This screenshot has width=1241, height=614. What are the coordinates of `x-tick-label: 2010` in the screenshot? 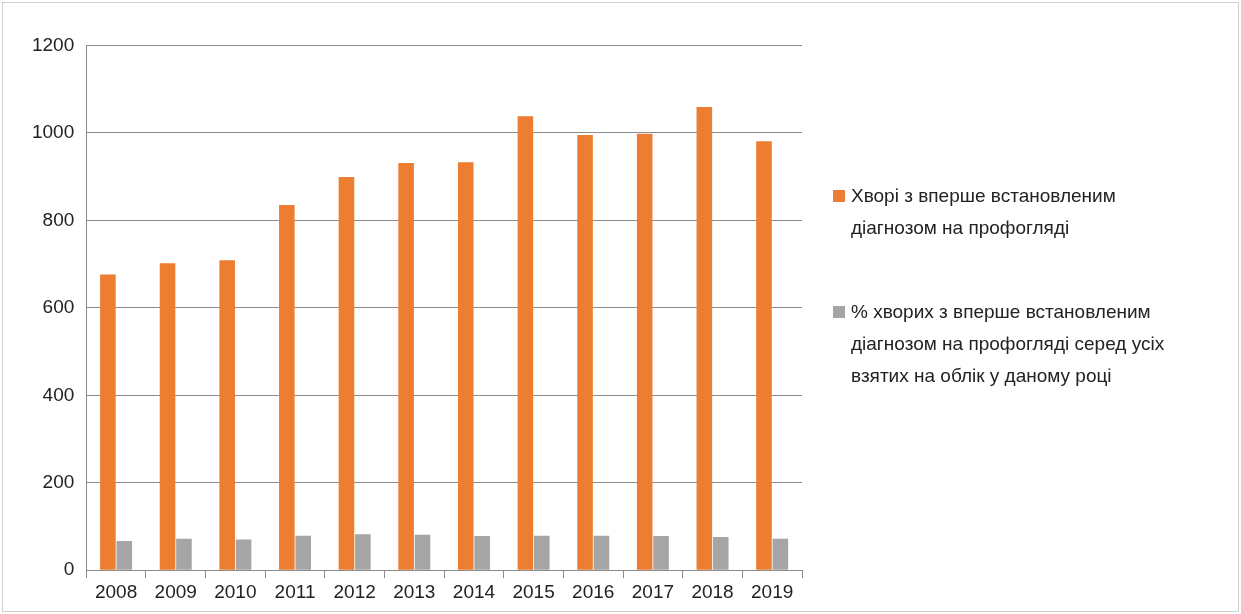 It's located at (235, 591).